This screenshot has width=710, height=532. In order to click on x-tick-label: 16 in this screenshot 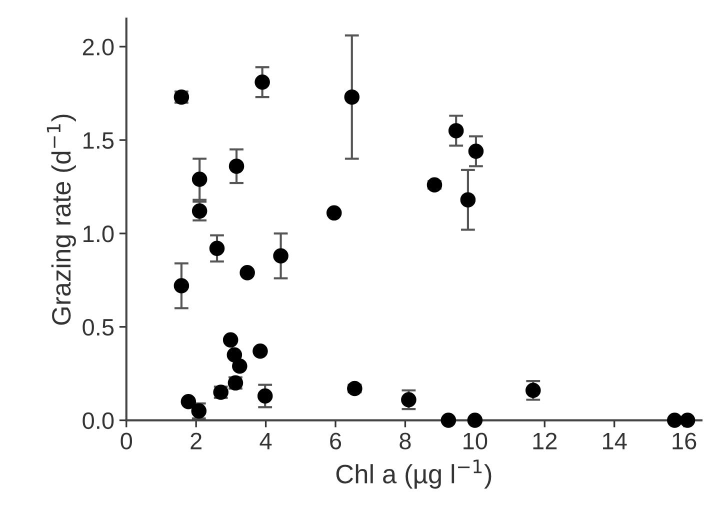, I will do `click(684, 441)`.